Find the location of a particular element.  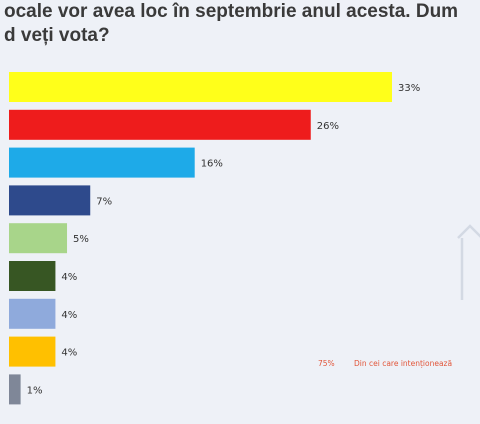

watermark-icon is located at coordinates (468, 262).